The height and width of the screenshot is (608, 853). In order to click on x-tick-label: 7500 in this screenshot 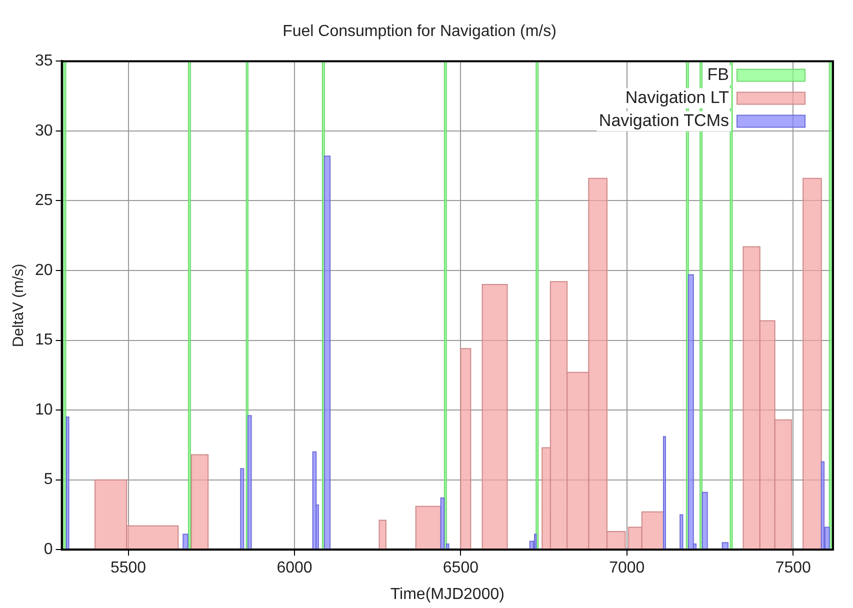, I will do `click(793, 568)`.